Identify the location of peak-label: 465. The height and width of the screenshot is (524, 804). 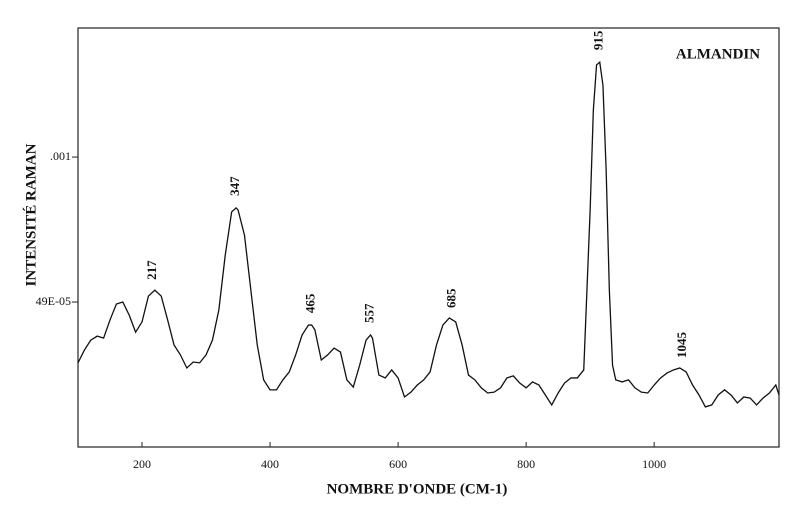
(310, 303).